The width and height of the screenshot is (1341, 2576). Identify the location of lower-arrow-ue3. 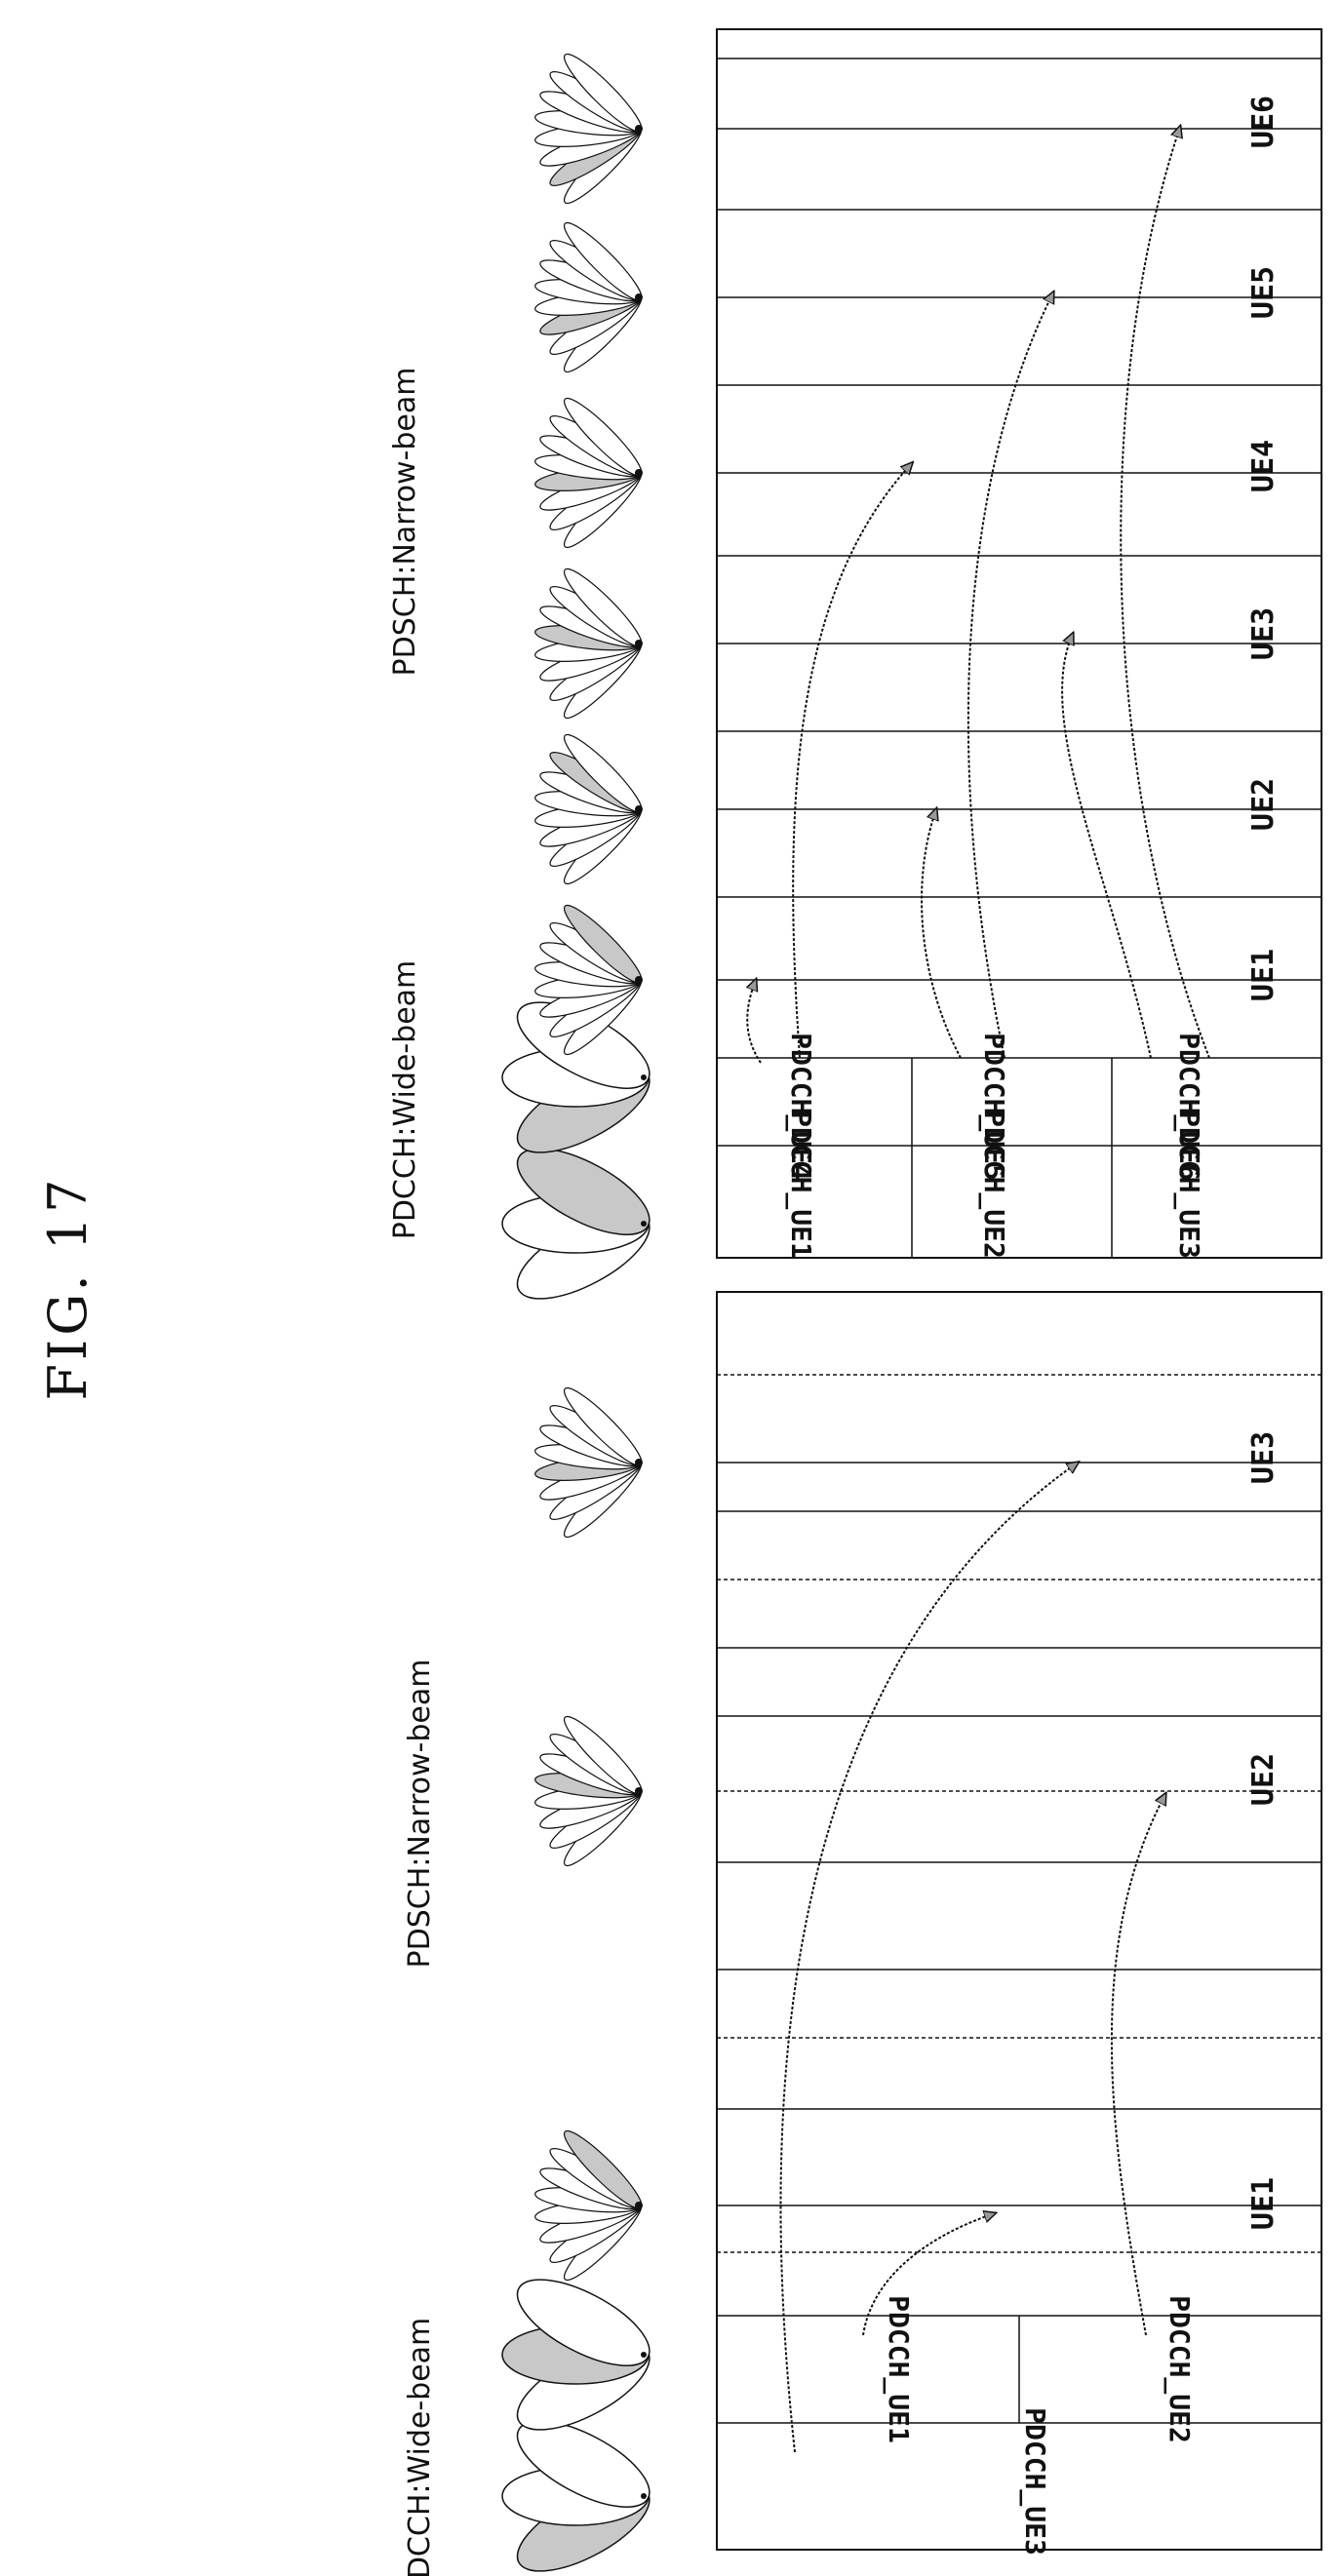
(928, 1958).